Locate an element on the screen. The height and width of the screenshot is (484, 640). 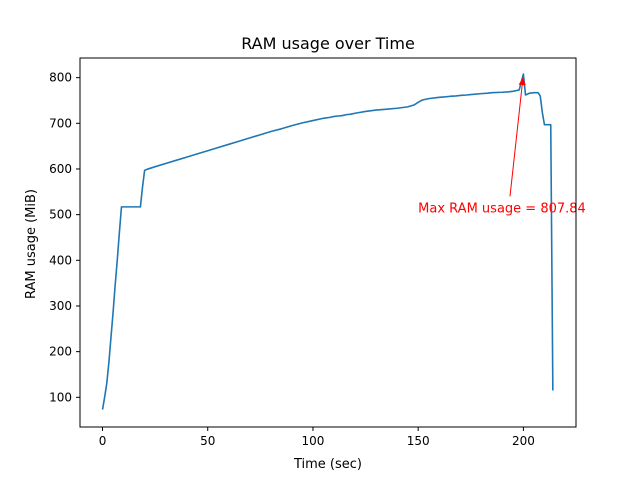
x-tick-label: 100 is located at coordinates (313, 441).